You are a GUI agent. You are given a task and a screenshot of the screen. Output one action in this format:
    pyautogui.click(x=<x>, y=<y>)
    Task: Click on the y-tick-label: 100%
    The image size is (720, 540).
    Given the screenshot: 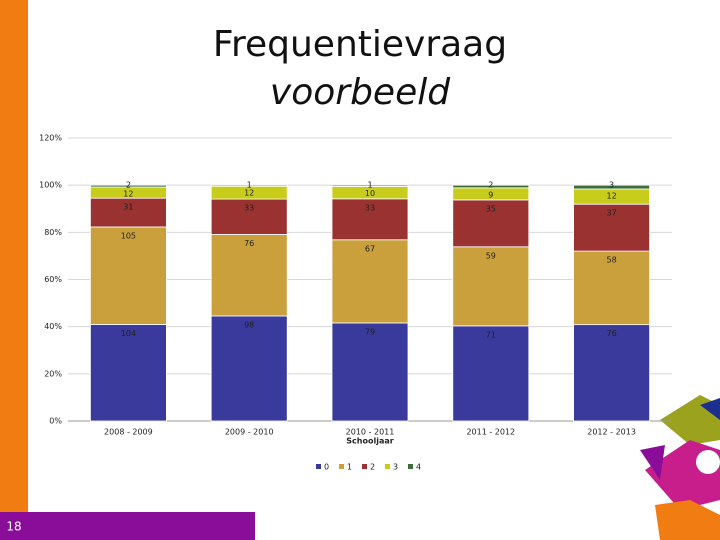 What is the action you would take?
    pyautogui.click(x=50, y=185)
    